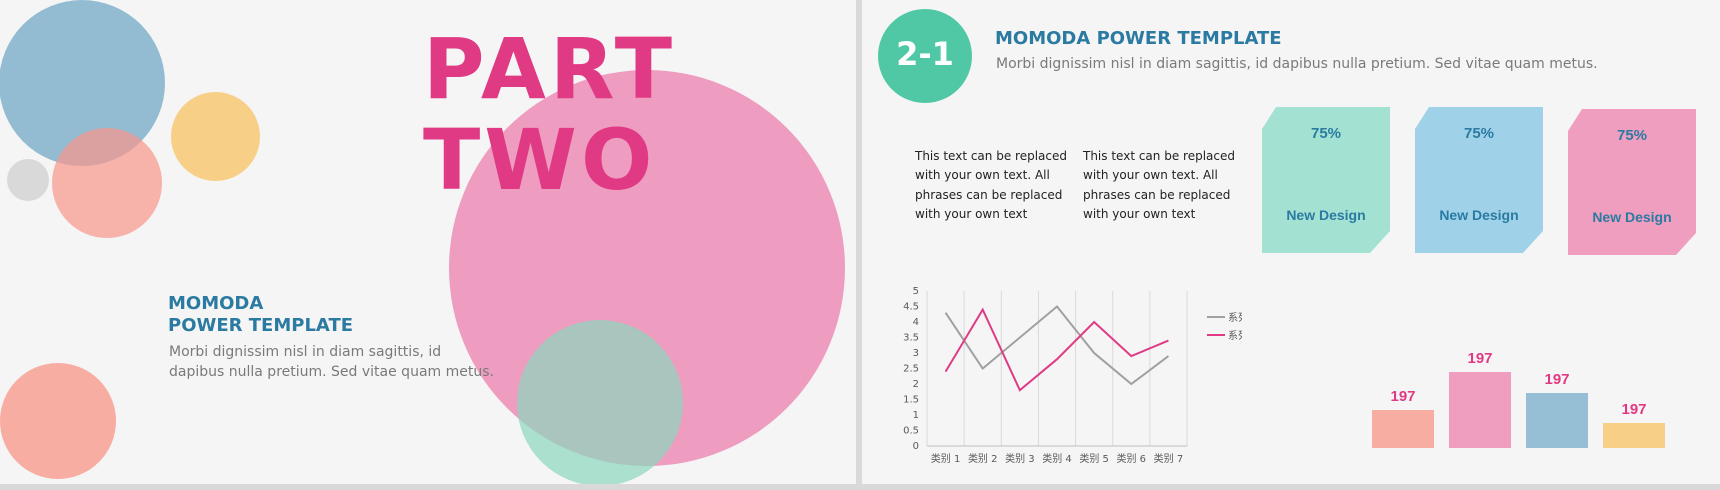  What do you see at coordinates (1157, 195) in the screenshot?
I see `text-block-2-line: phrases can be replaced` at bounding box center [1157, 195].